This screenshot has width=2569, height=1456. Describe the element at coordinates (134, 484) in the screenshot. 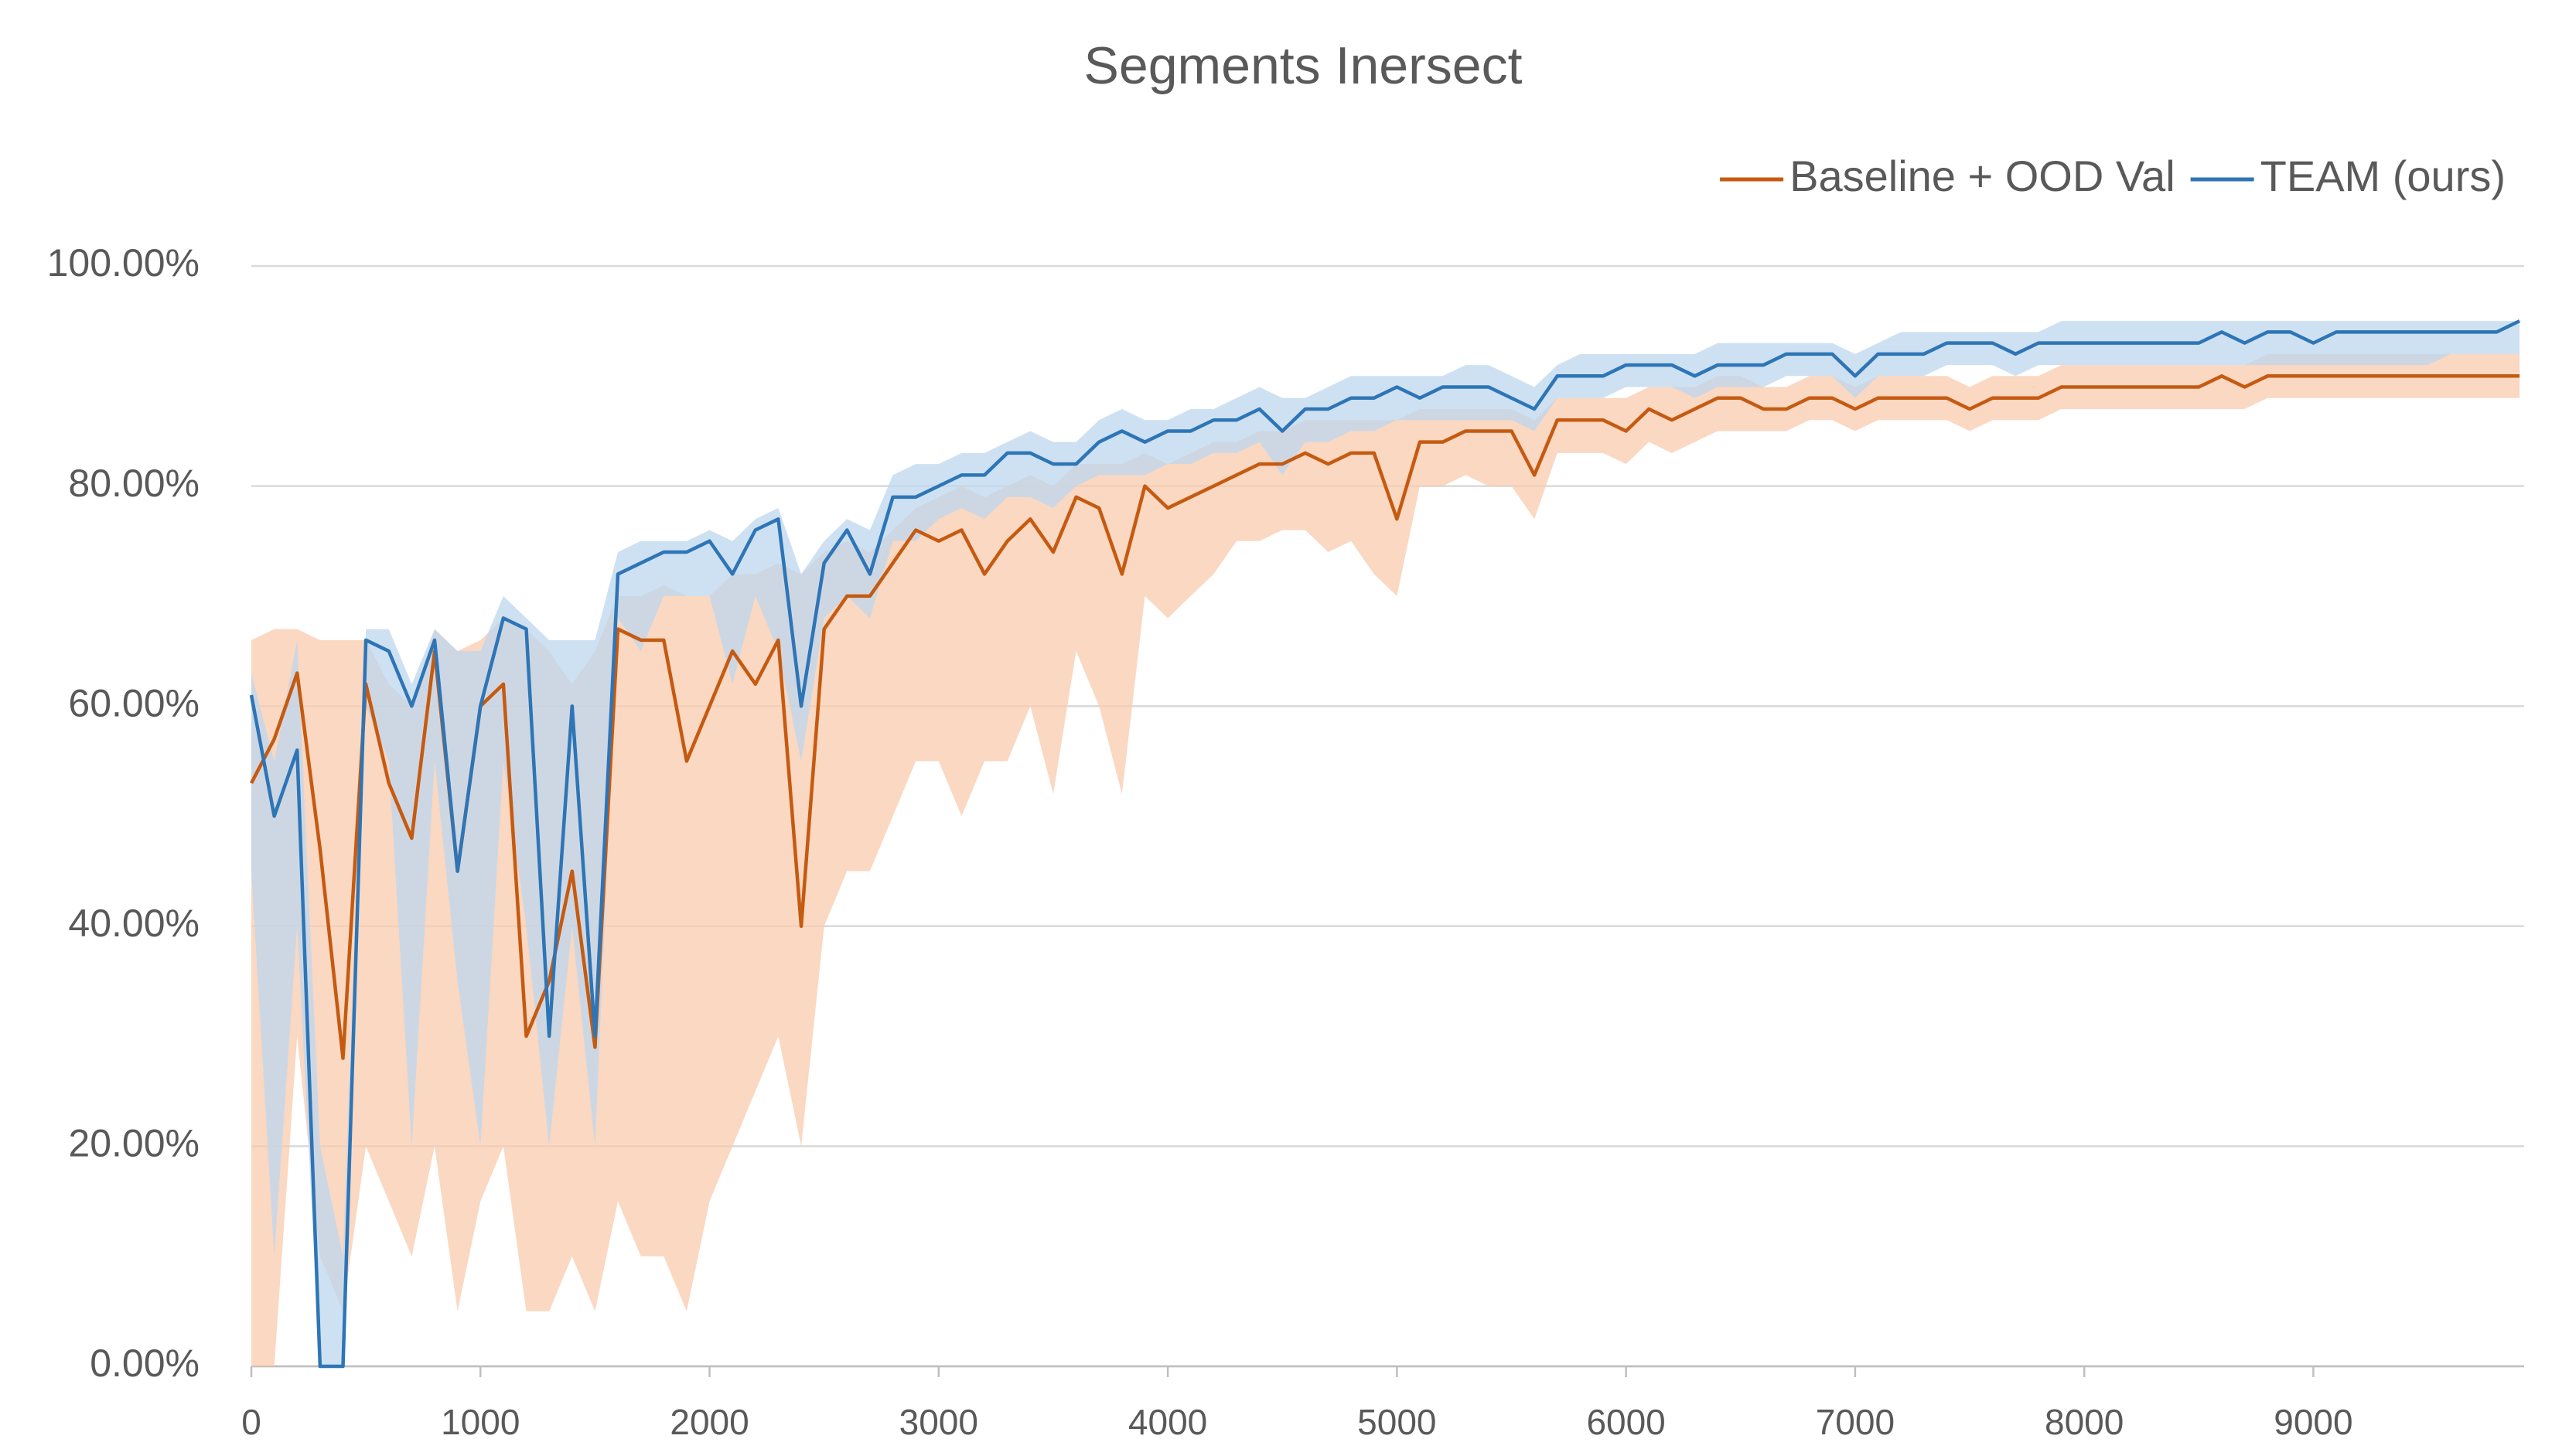

I see `y-tick-label: 80.00%` at that location.